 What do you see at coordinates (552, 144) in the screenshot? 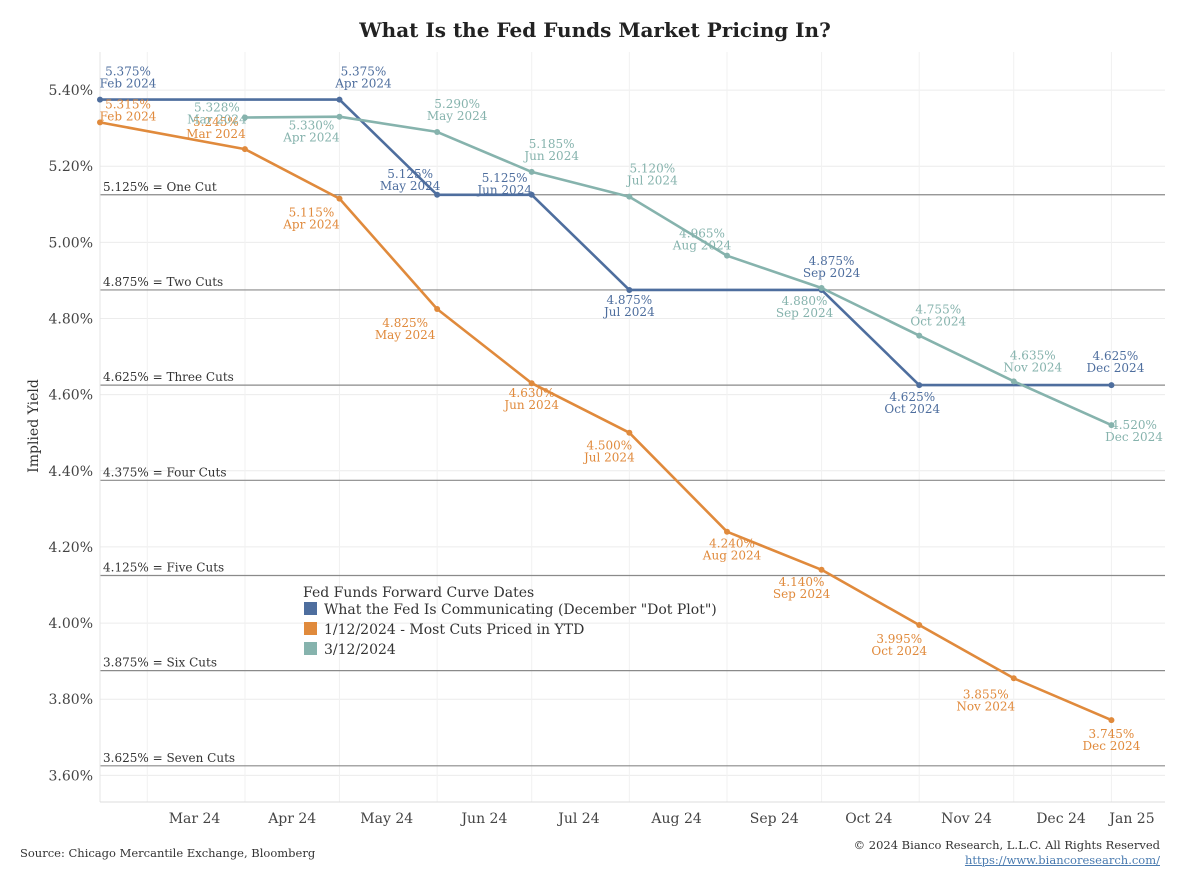
I see `data-label-value: 5.185%` at bounding box center [552, 144].